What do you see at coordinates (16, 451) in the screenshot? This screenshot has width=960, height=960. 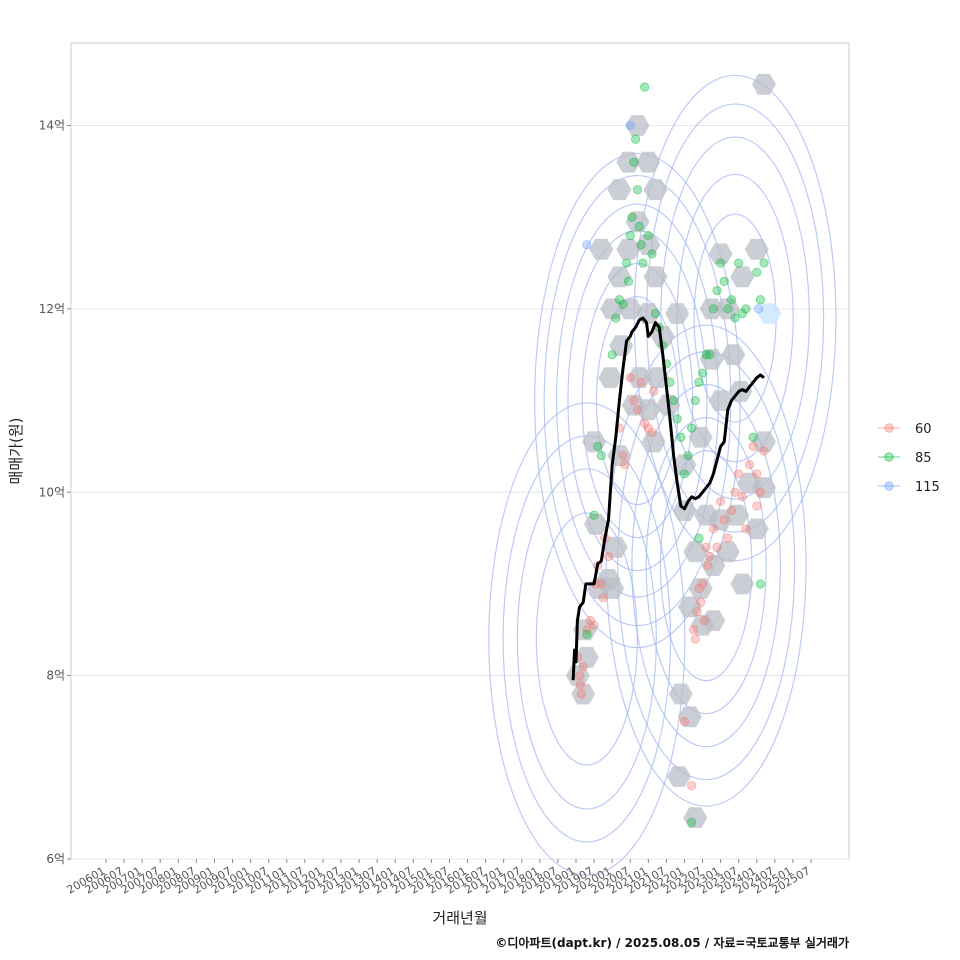 I see `y-axis-title: 매매가(원)` at bounding box center [16, 451].